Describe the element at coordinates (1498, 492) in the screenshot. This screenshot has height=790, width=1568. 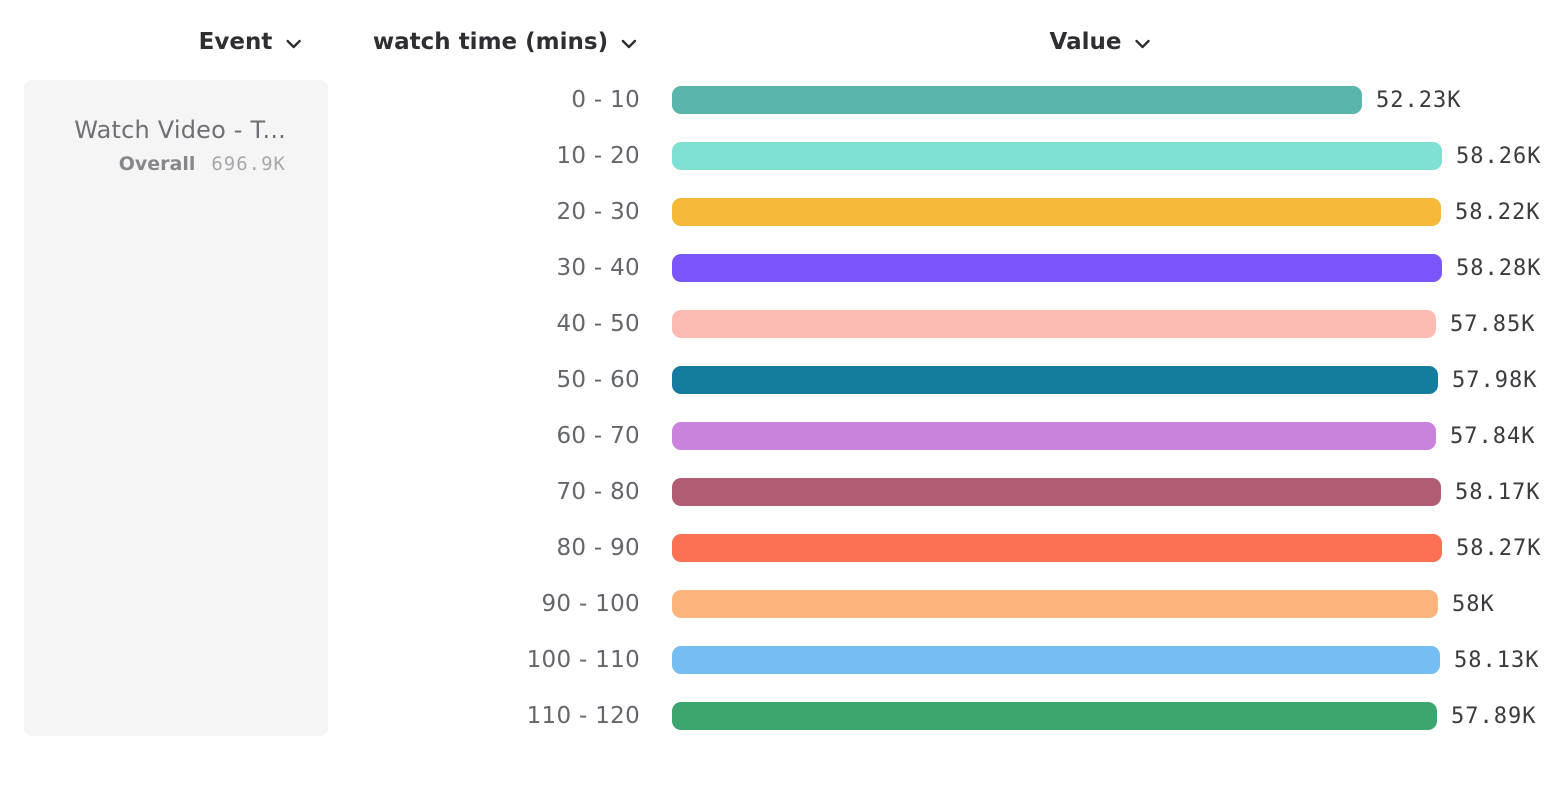
I see `bar-value-label: 58.17K` at that location.